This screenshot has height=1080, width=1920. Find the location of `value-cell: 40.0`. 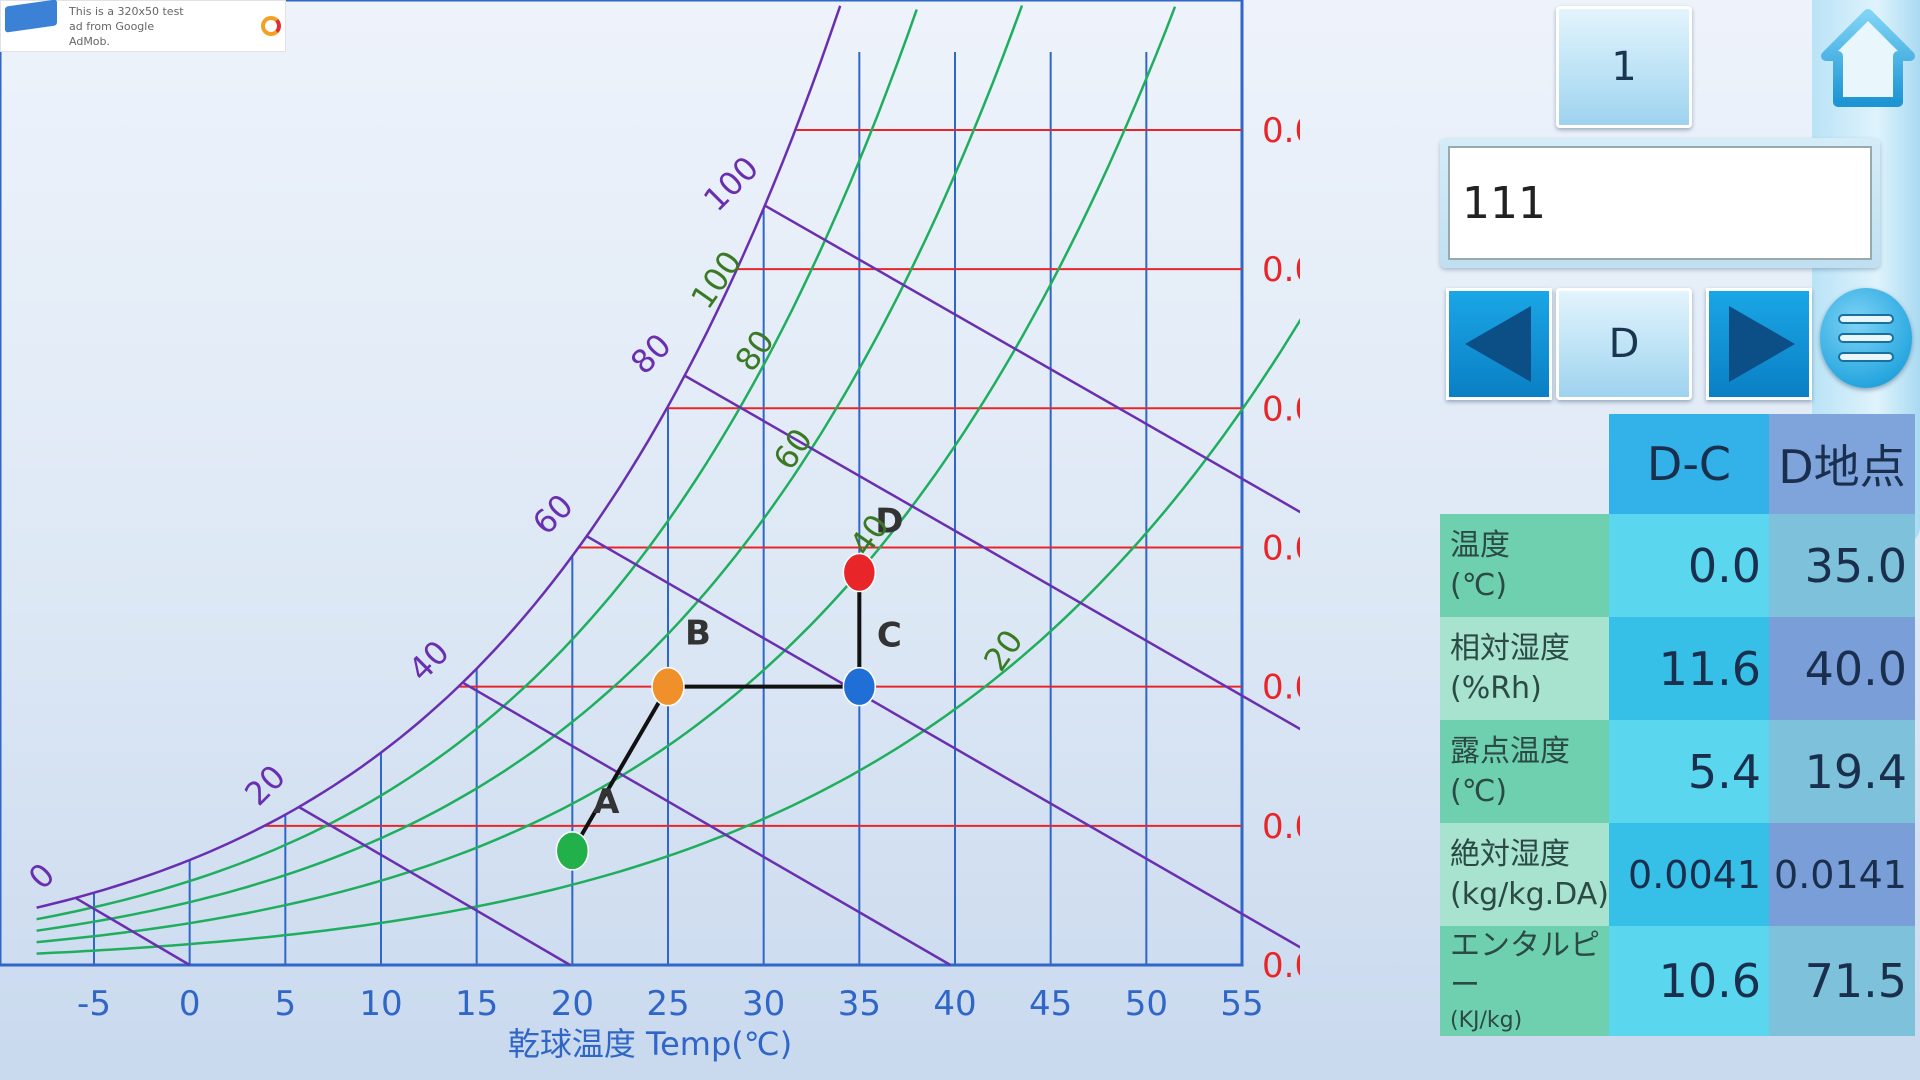

value-cell: 40.0 is located at coordinates (1841, 668).